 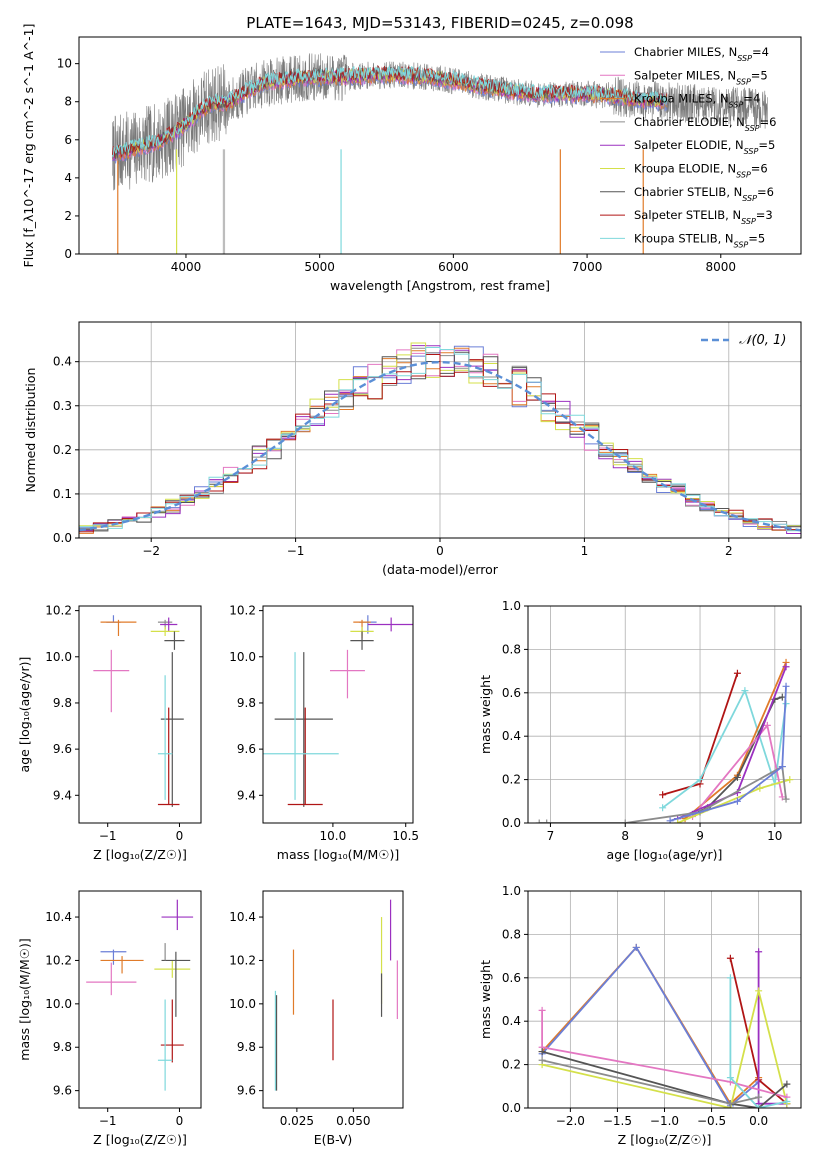 What do you see at coordinates (140, 854) in the screenshot?
I see `x-axis-label: Z [log₁₀(Z/Z☉)]` at bounding box center [140, 854].